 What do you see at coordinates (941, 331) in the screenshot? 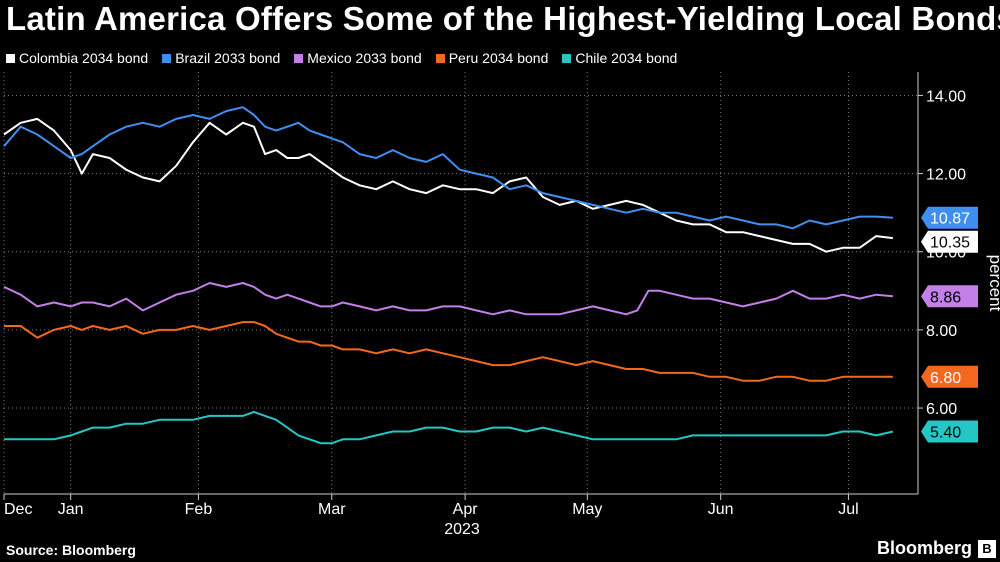
I see `y-tick-label: 8.00` at bounding box center [941, 331].